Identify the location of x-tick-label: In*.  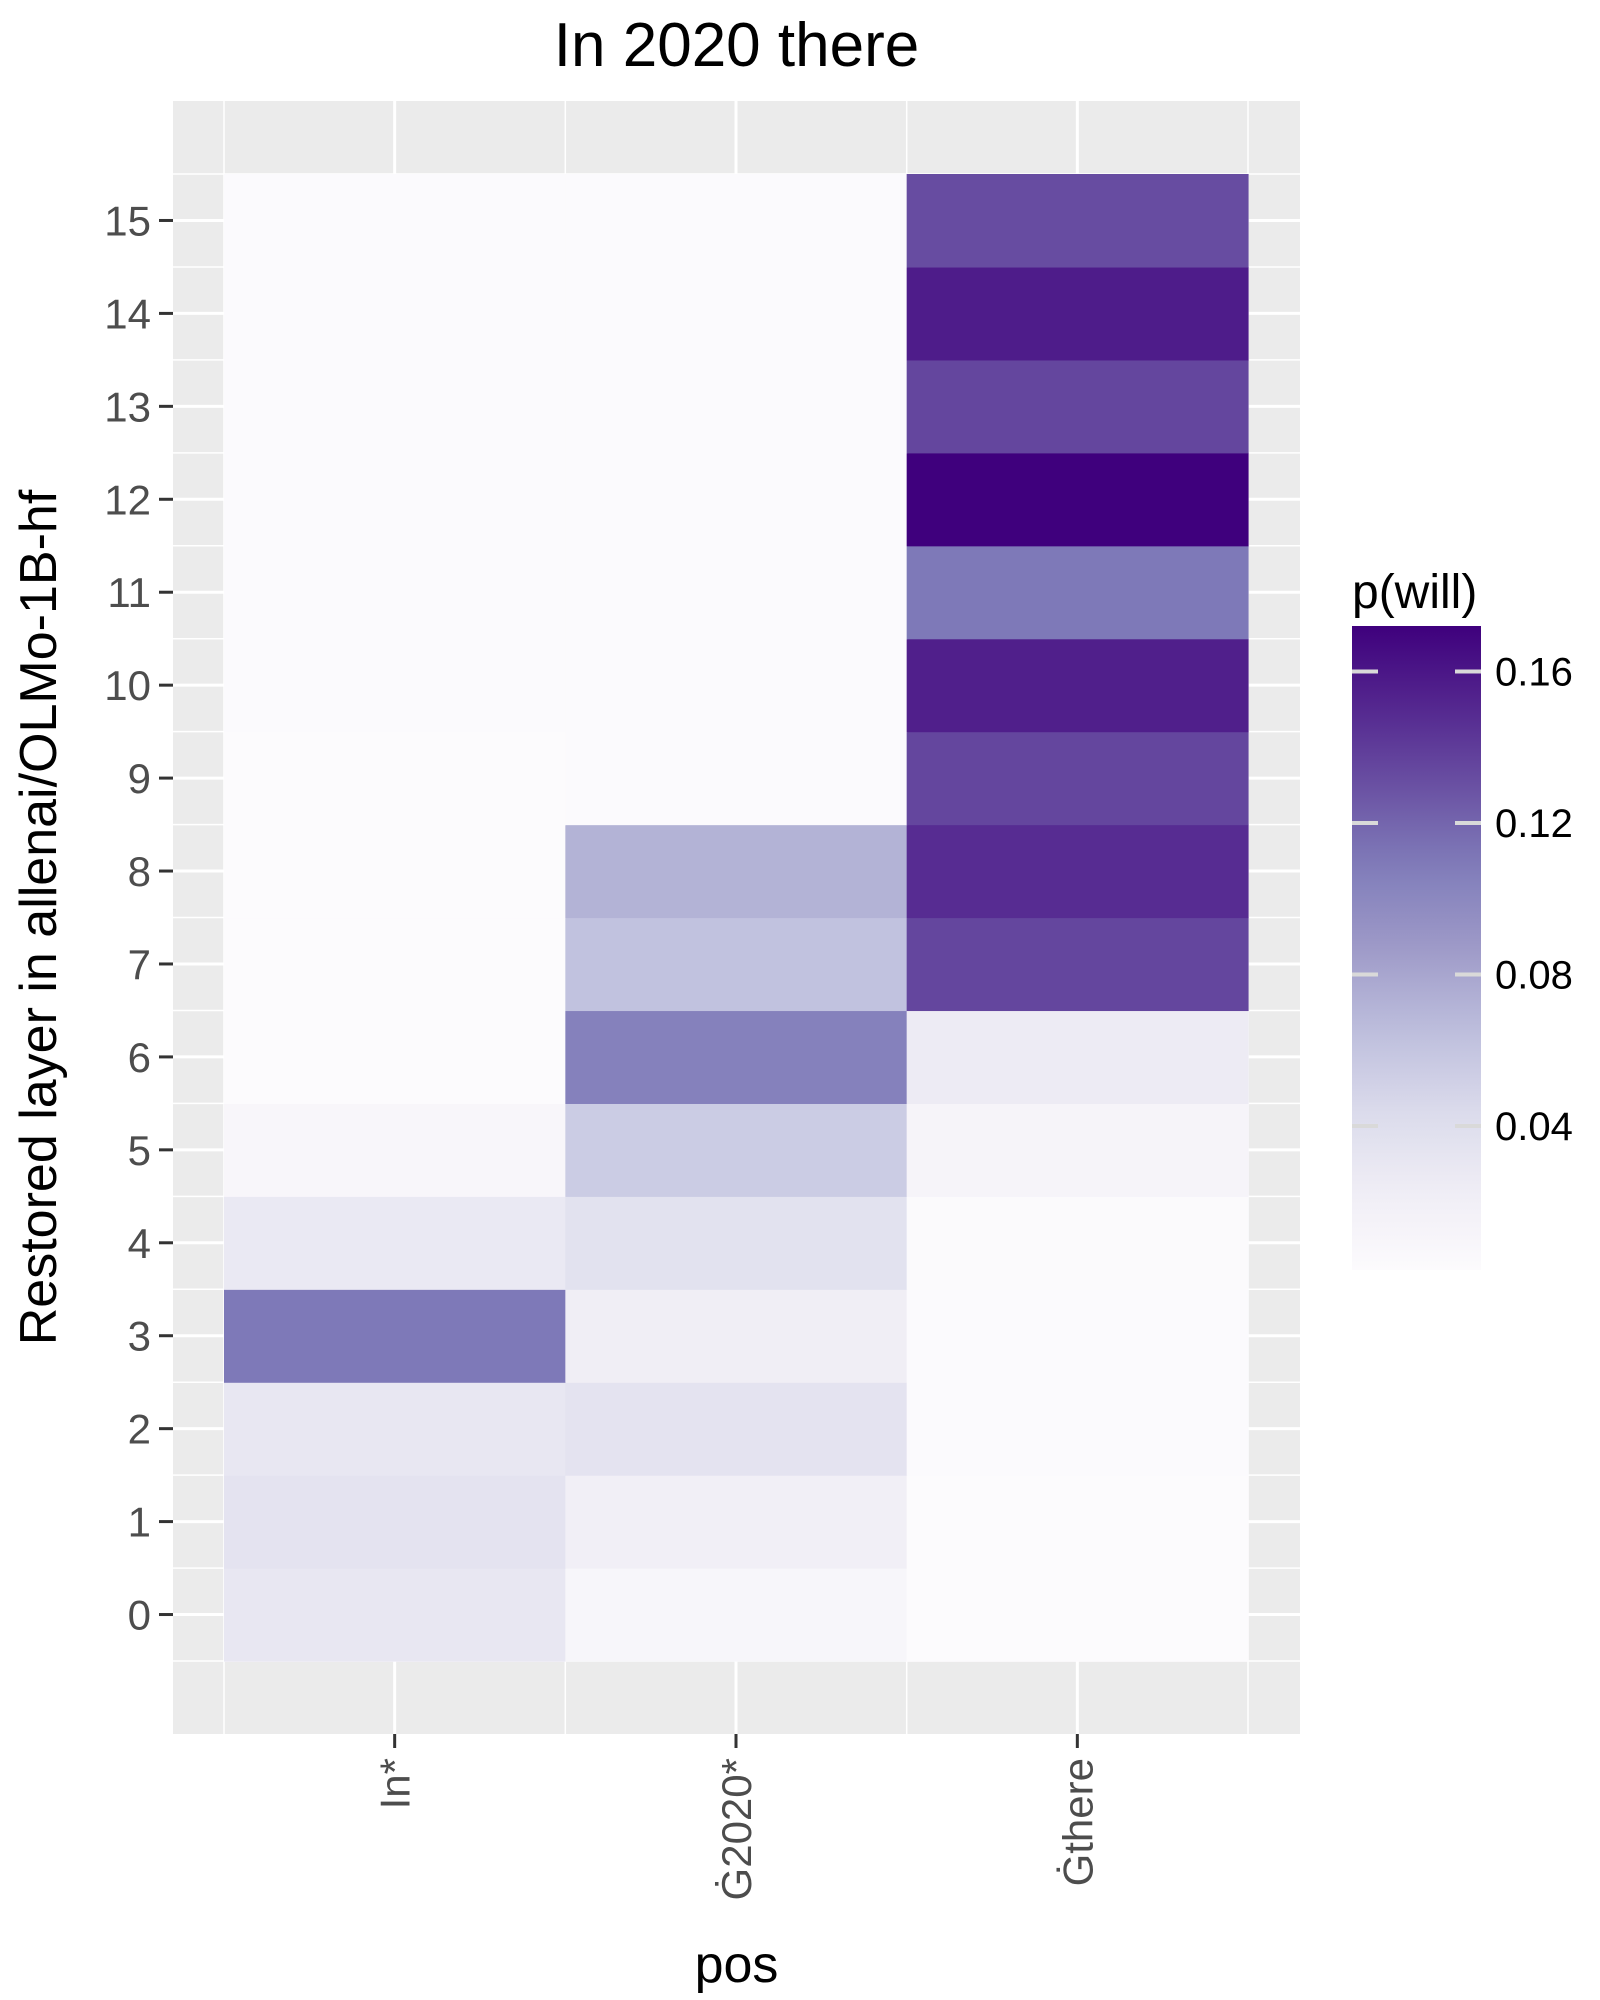
(395, 1783).